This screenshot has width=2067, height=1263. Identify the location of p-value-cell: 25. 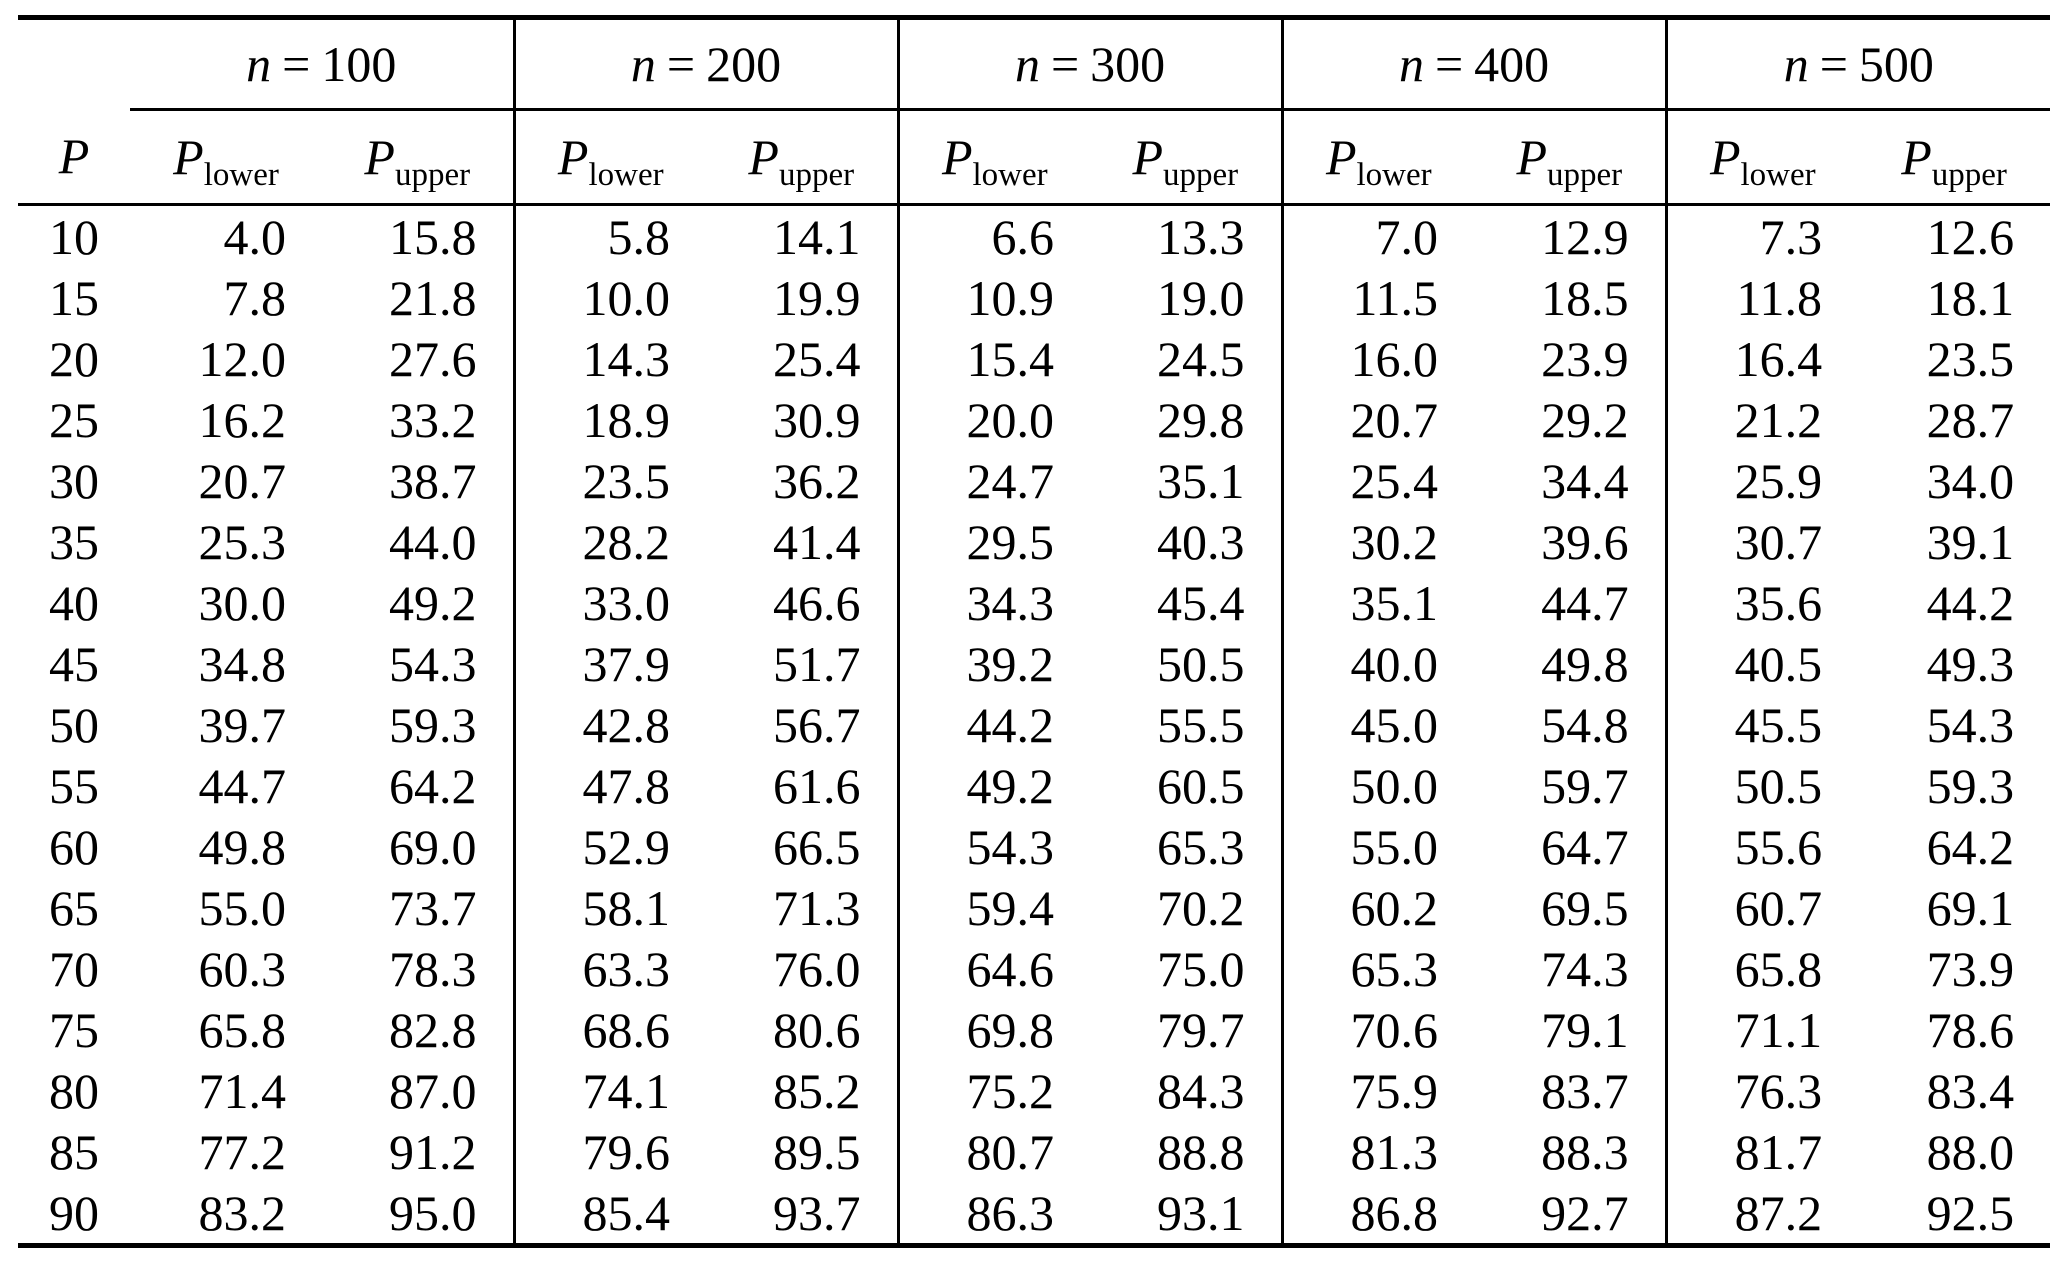
(74, 419).